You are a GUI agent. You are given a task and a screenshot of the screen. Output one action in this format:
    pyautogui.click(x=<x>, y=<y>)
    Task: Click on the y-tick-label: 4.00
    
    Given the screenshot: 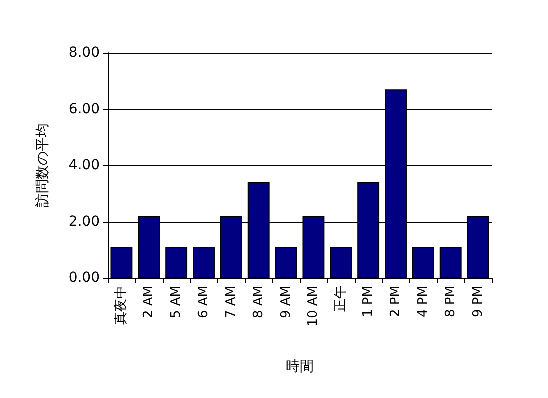 What is the action you would take?
    pyautogui.click(x=84, y=166)
    